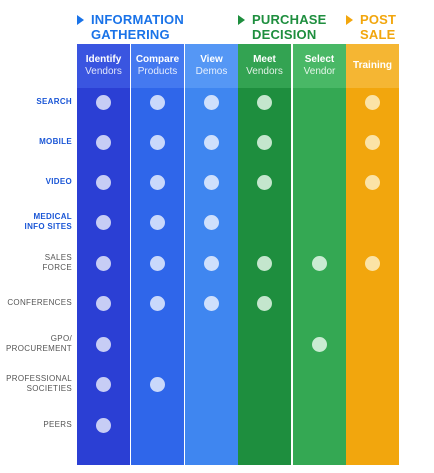 This screenshot has width=434, height=473. I want to click on row-label-sales: SALES FORCE, so click(36, 263).